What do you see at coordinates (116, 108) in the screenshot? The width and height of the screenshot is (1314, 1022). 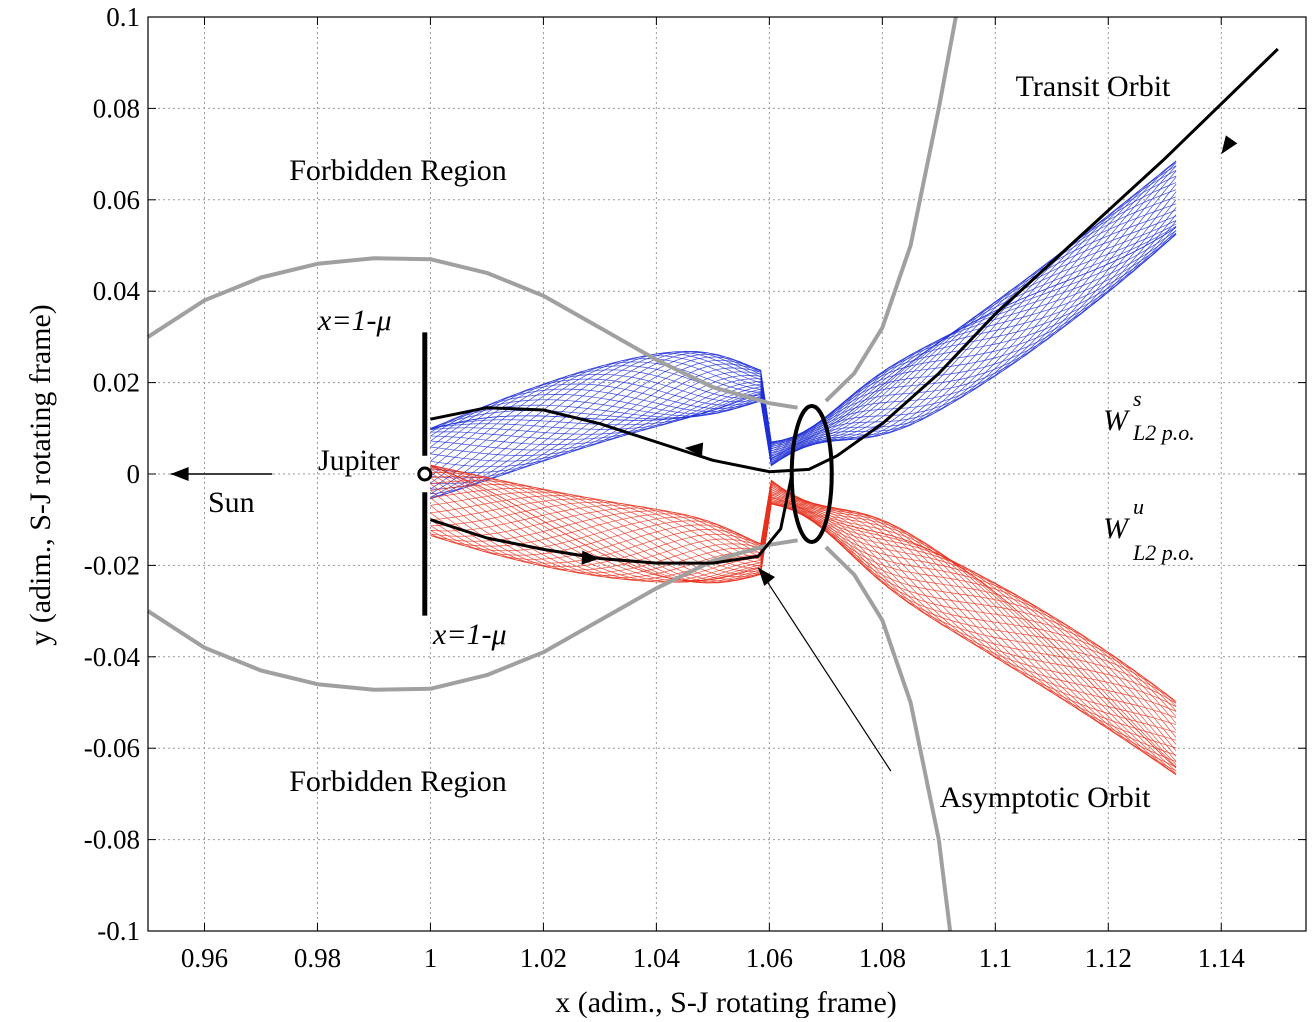 I see `y-tick-label: 0.08` at bounding box center [116, 108].